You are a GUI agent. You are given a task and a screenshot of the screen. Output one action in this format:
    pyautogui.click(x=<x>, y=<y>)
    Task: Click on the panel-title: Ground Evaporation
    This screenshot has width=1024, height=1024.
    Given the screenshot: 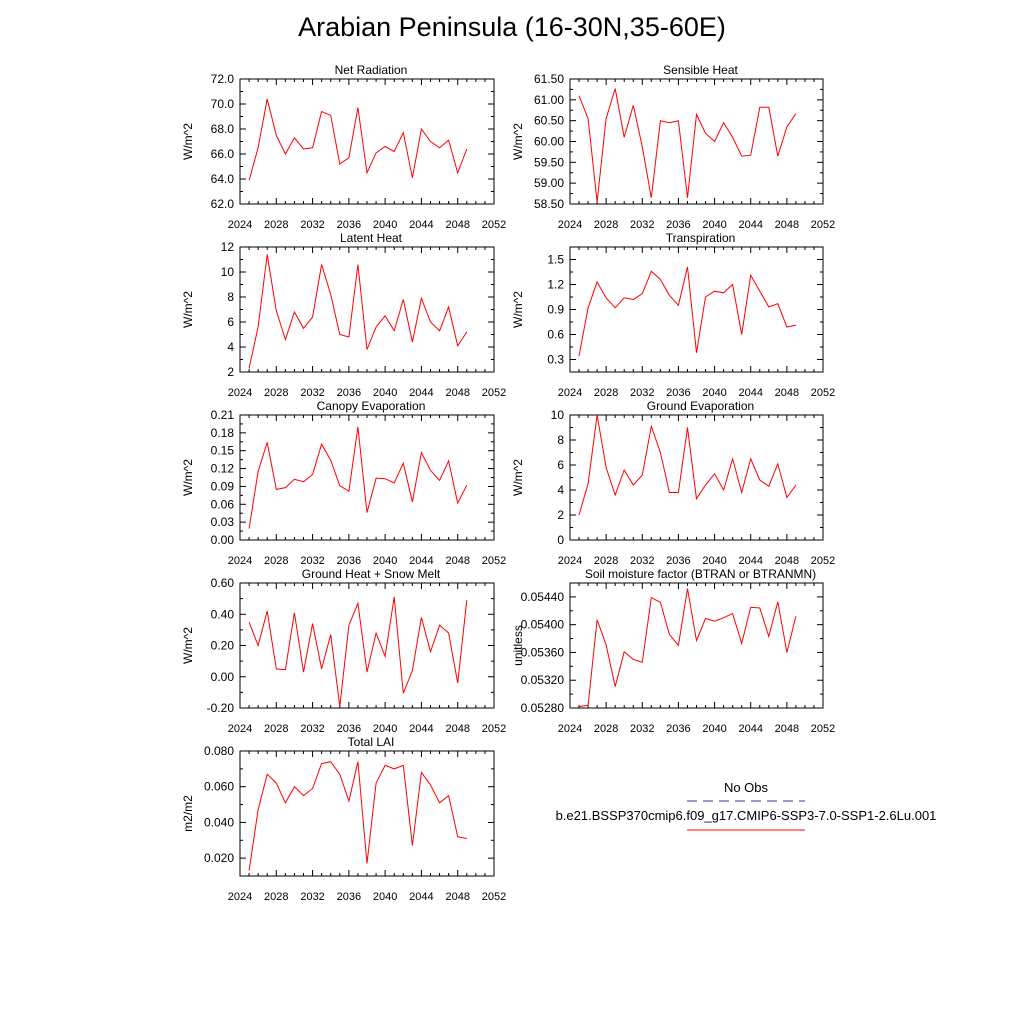 What is the action you would take?
    pyautogui.click(x=700, y=406)
    